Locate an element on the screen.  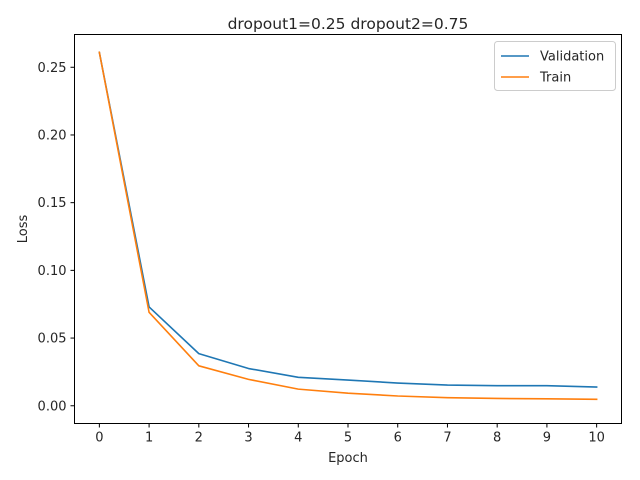
x-axis: 0 1 2 3 4 5 6 7 8 9 10 is located at coordinates (350, 434).